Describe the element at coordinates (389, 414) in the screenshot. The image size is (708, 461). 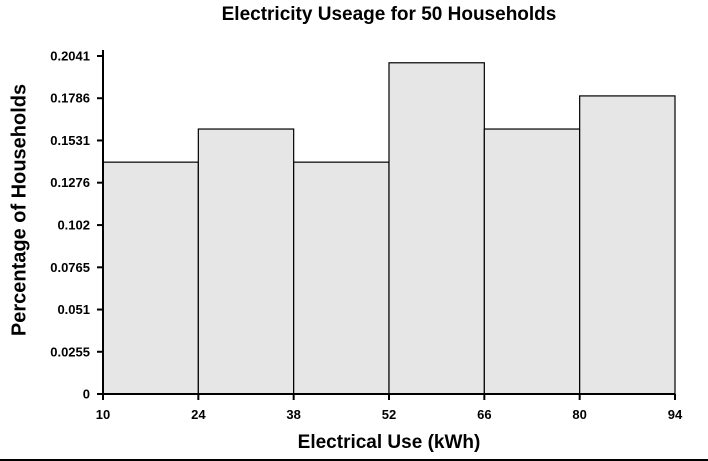
I see `x-tick-label: 52` at that location.